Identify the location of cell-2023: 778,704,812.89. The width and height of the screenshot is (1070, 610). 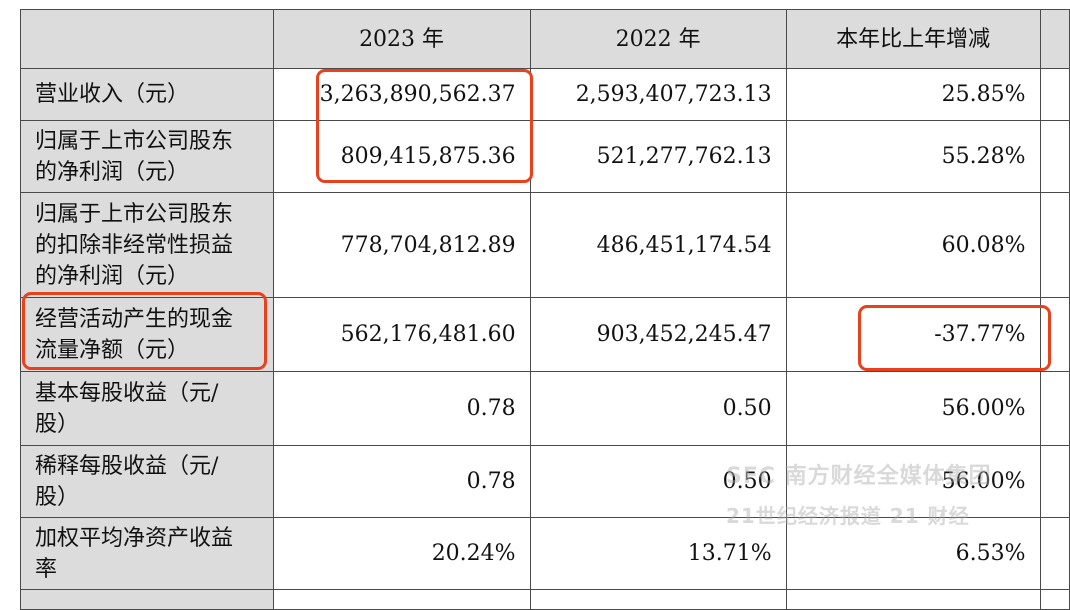
(401, 245).